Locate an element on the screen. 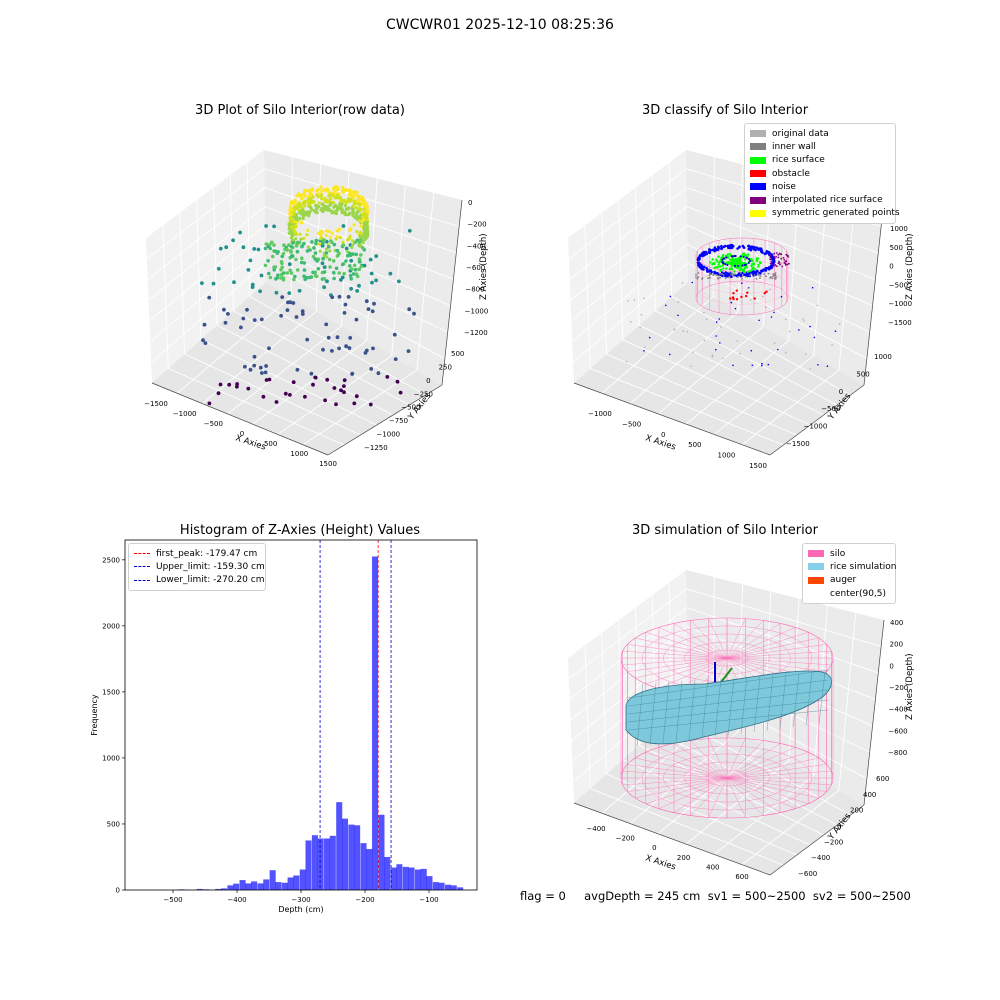 This screenshot has height=1000, width=1000. obstacle-point is located at coordinates (733, 293).